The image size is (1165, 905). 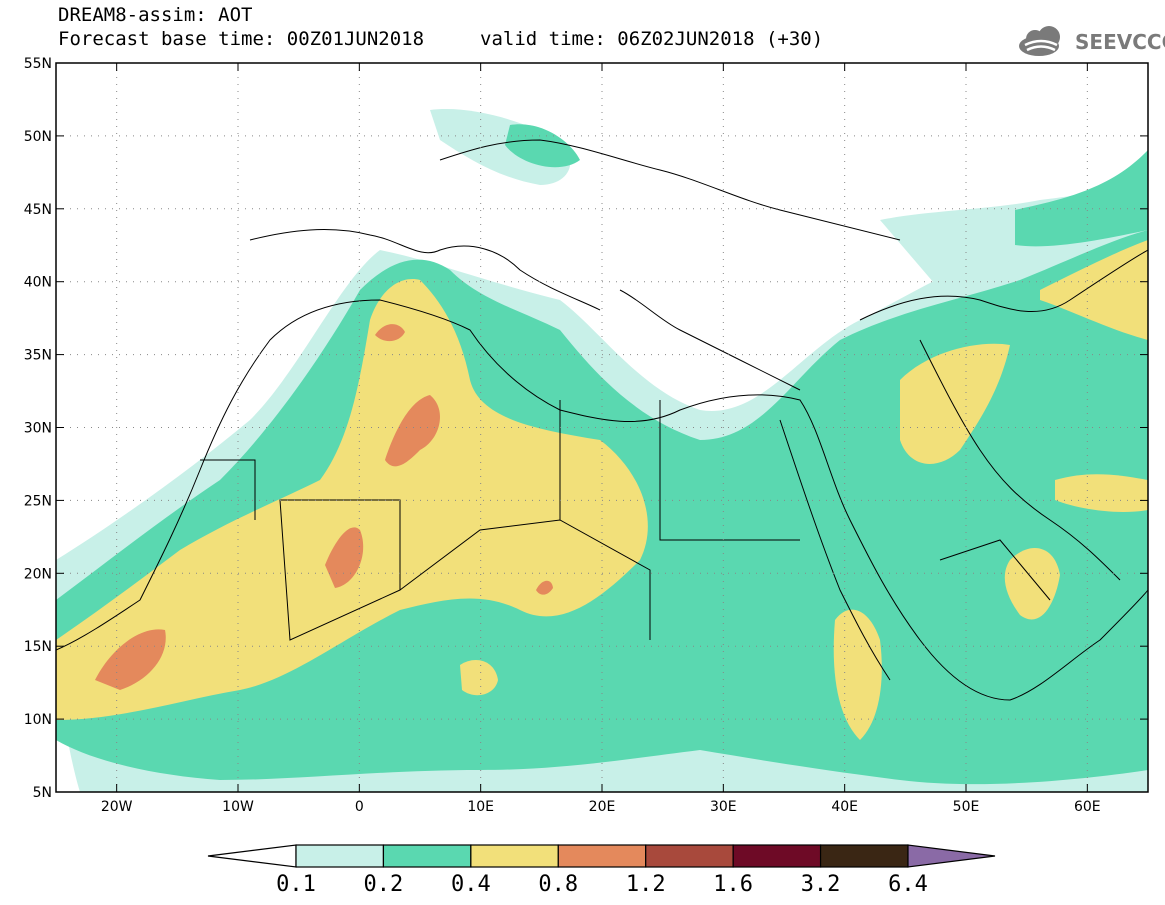 What do you see at coordinates (1087, 807) in the screenshot?
I see `lon-tick-label: 60E` at bounding box center [1087, 807].